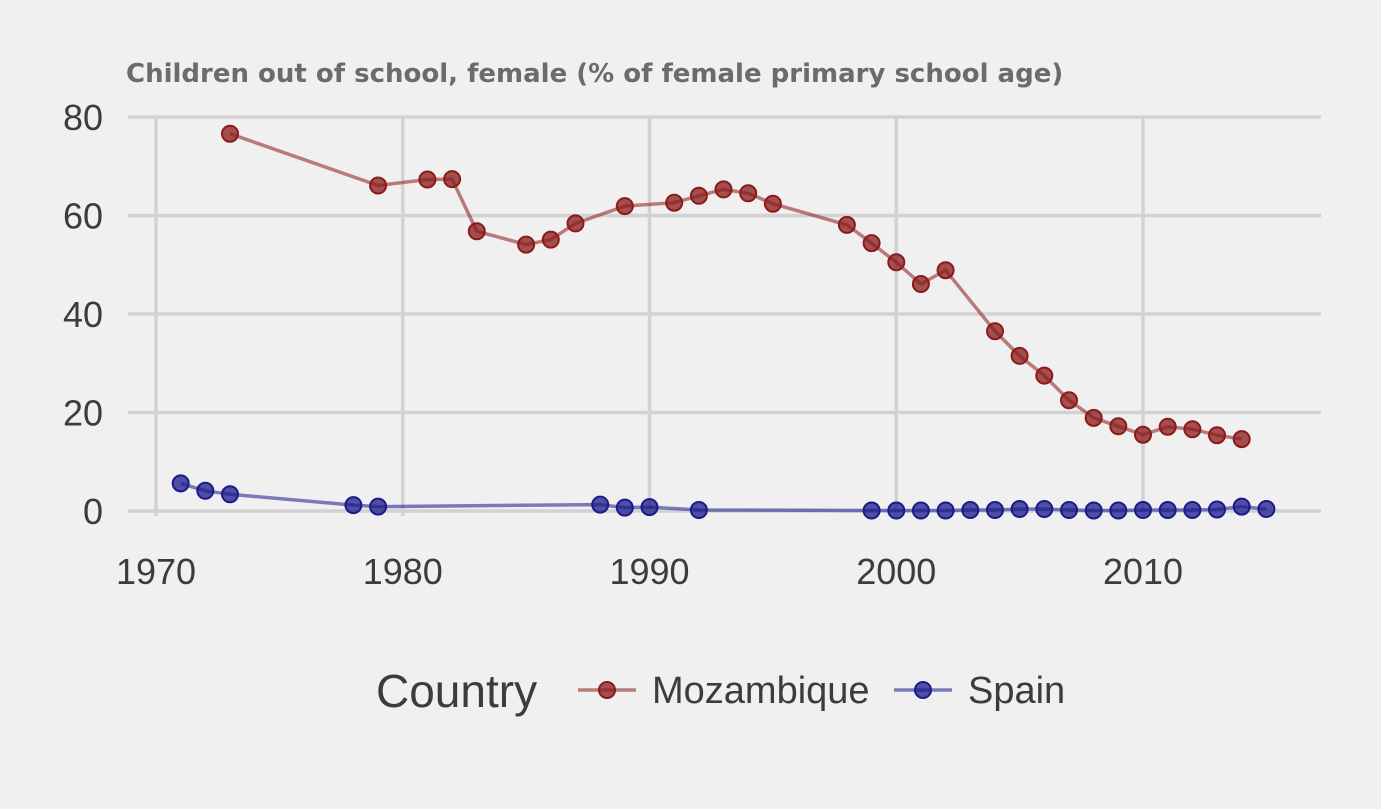  What do you see at coordinates (923, 690) in the screenshot?
I see `legend-key-spain` at bounding box center [923, 690].